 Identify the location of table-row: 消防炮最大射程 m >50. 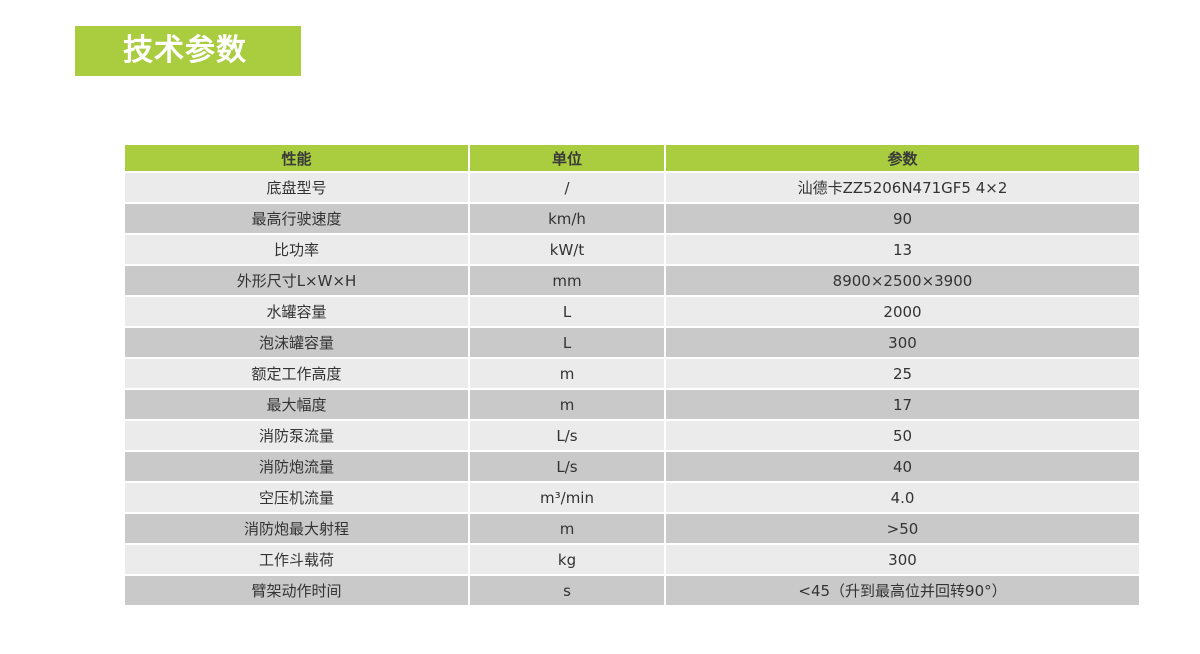
(632, 528).